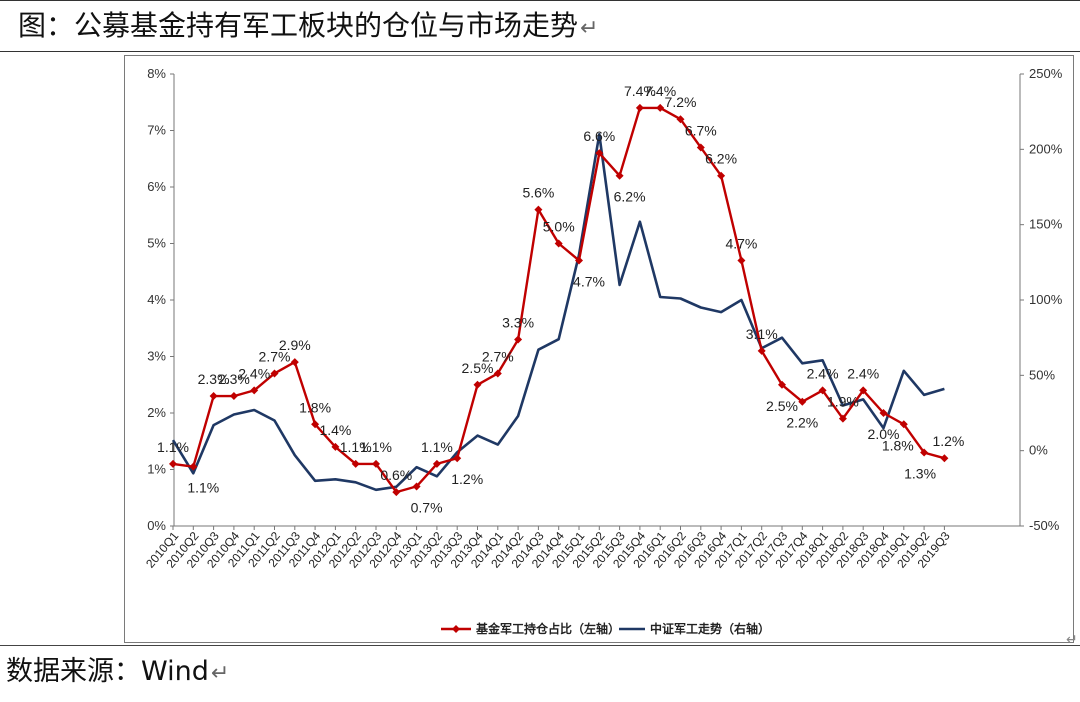  What do you see at coordinates (456, 629) in the screenshot?
I see `legend-marker-fund-holding` at bounding box center [456, 629].